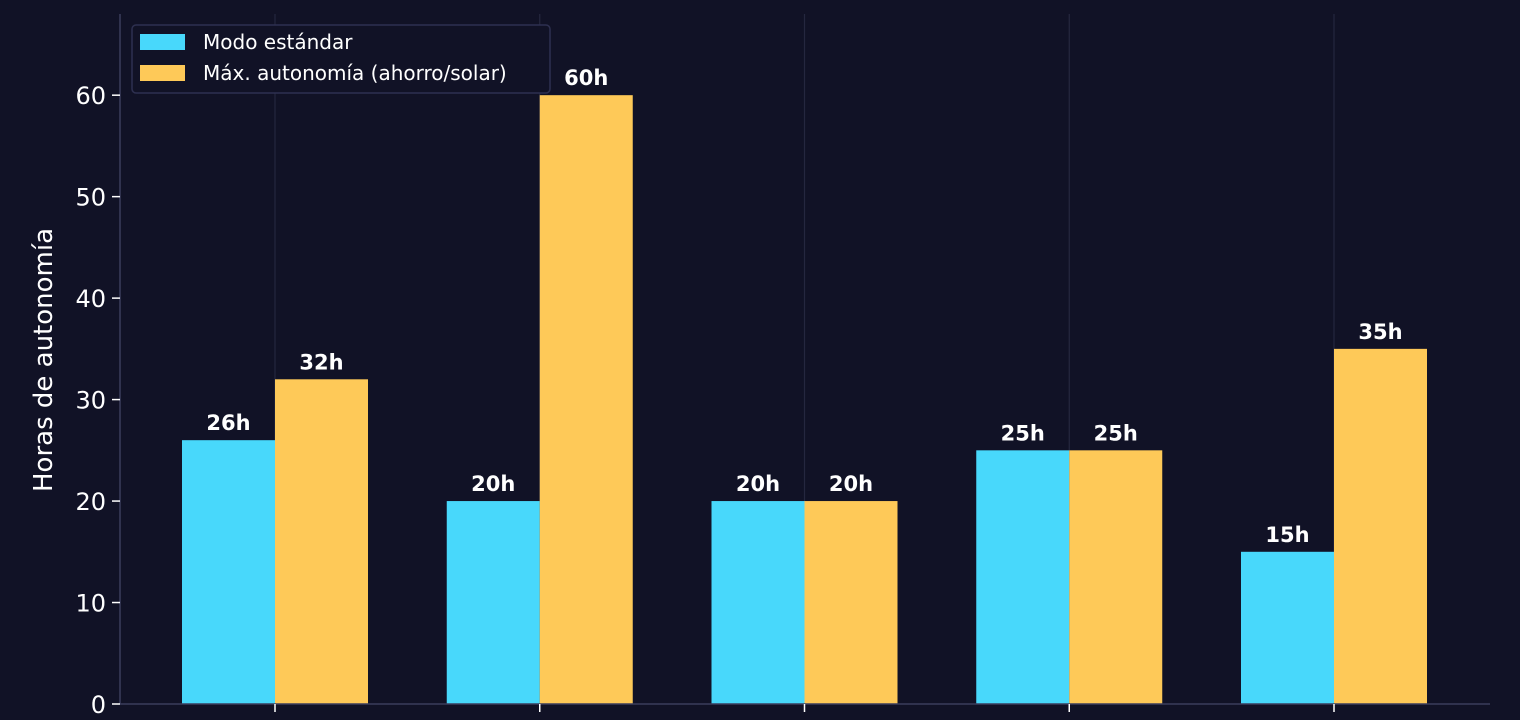  Describe the element at coordinates (90, 604) in the screenshot. I see `y-tick-label: 10` at that location.